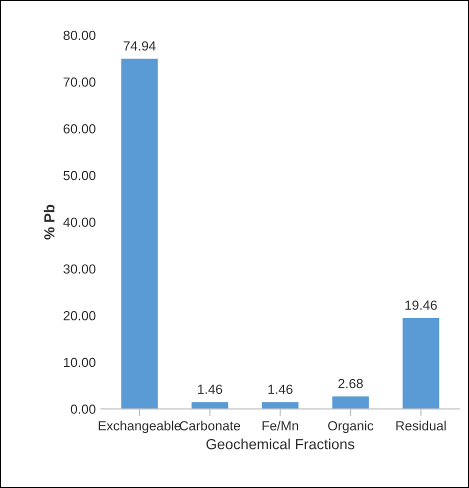  What do you see at coordinates (80, 35) in the screenshot?
I see `y-tick-label: 80.00` at bounding box center [80, 35].